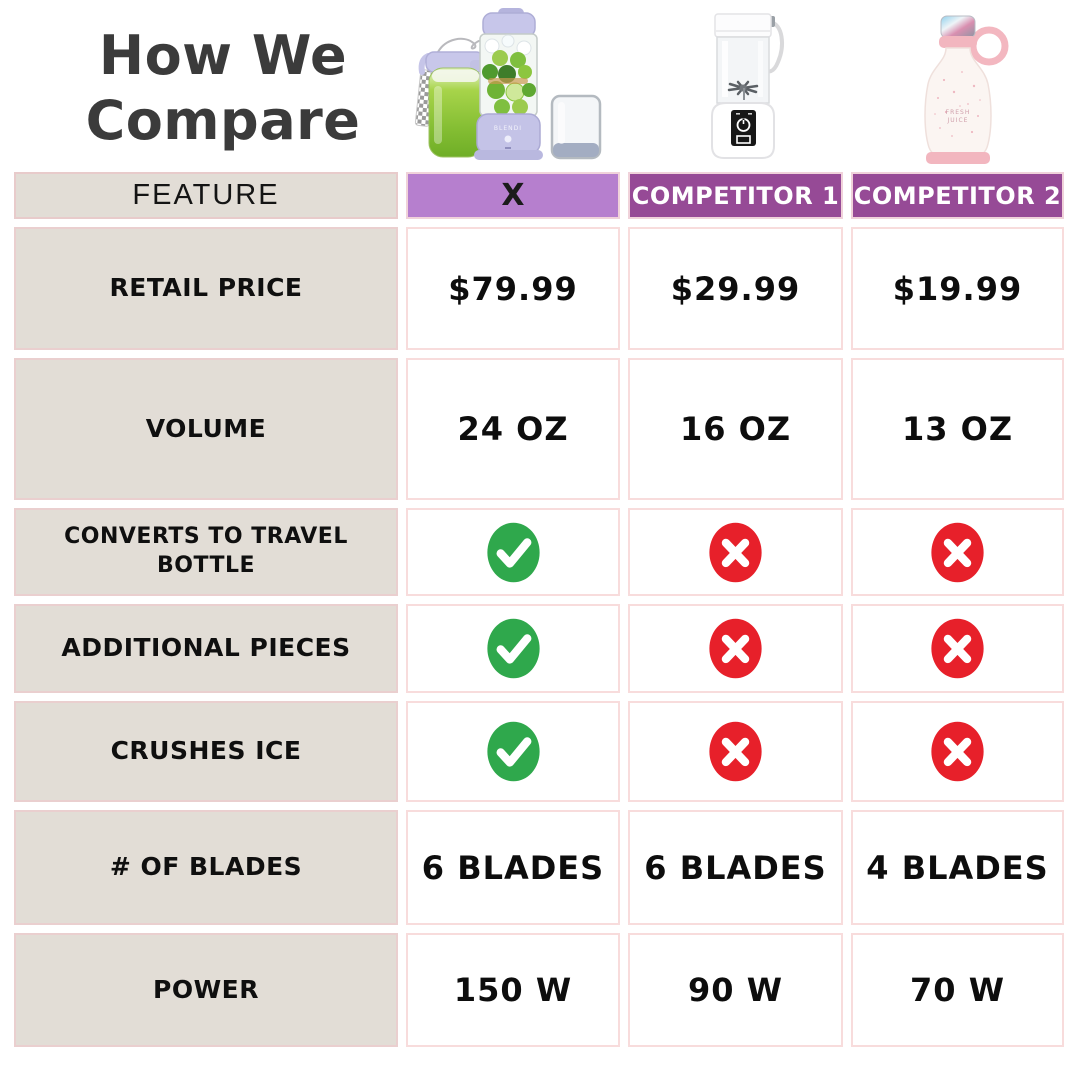 The height and width of the screenshot is (1080, 1080). What do you see at coordinates (223, 120) in the screenshot?
I see `title-line-2: Compare` at bounding box center [223, 120].